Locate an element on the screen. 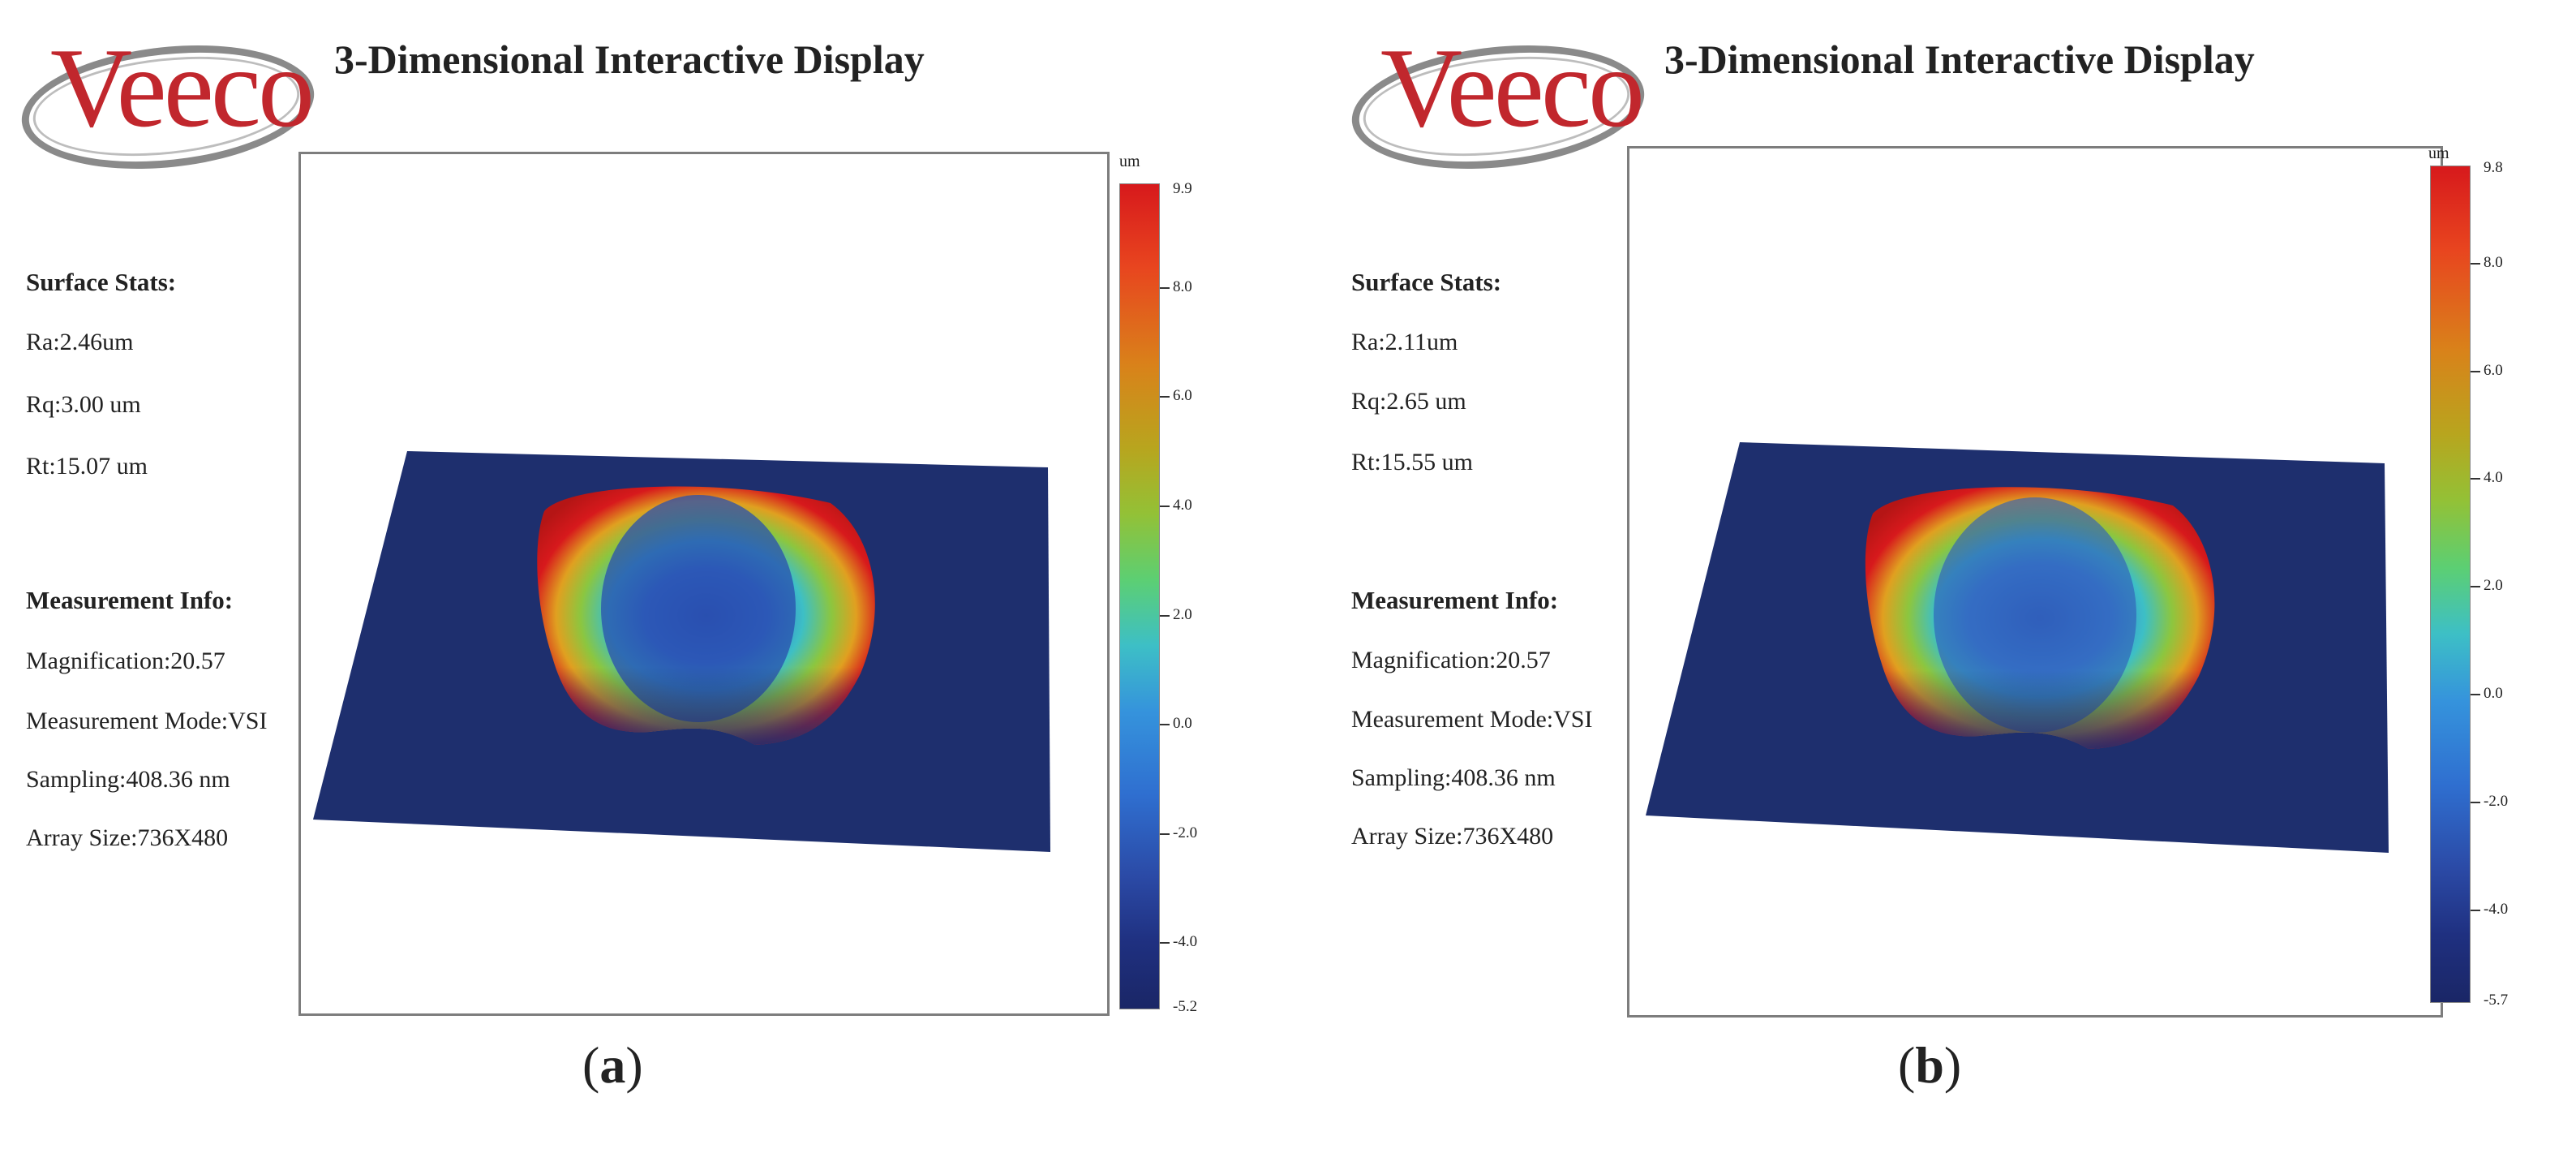  stat-ra: Ra:2.46um is located at coordinates (80, 342).